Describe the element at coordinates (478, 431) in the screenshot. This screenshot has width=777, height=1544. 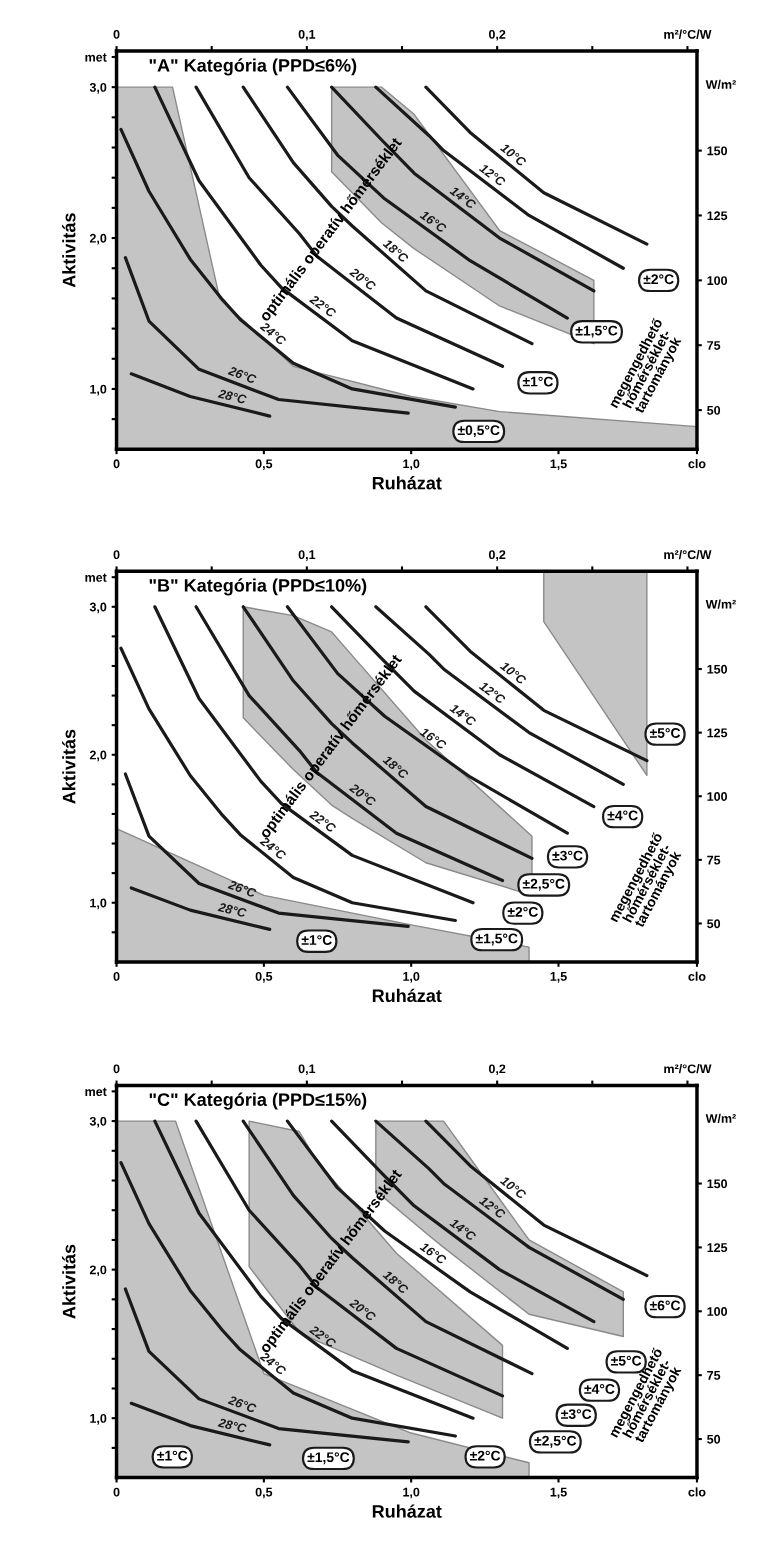
I see `annotation: ±0,5°C` at that location.